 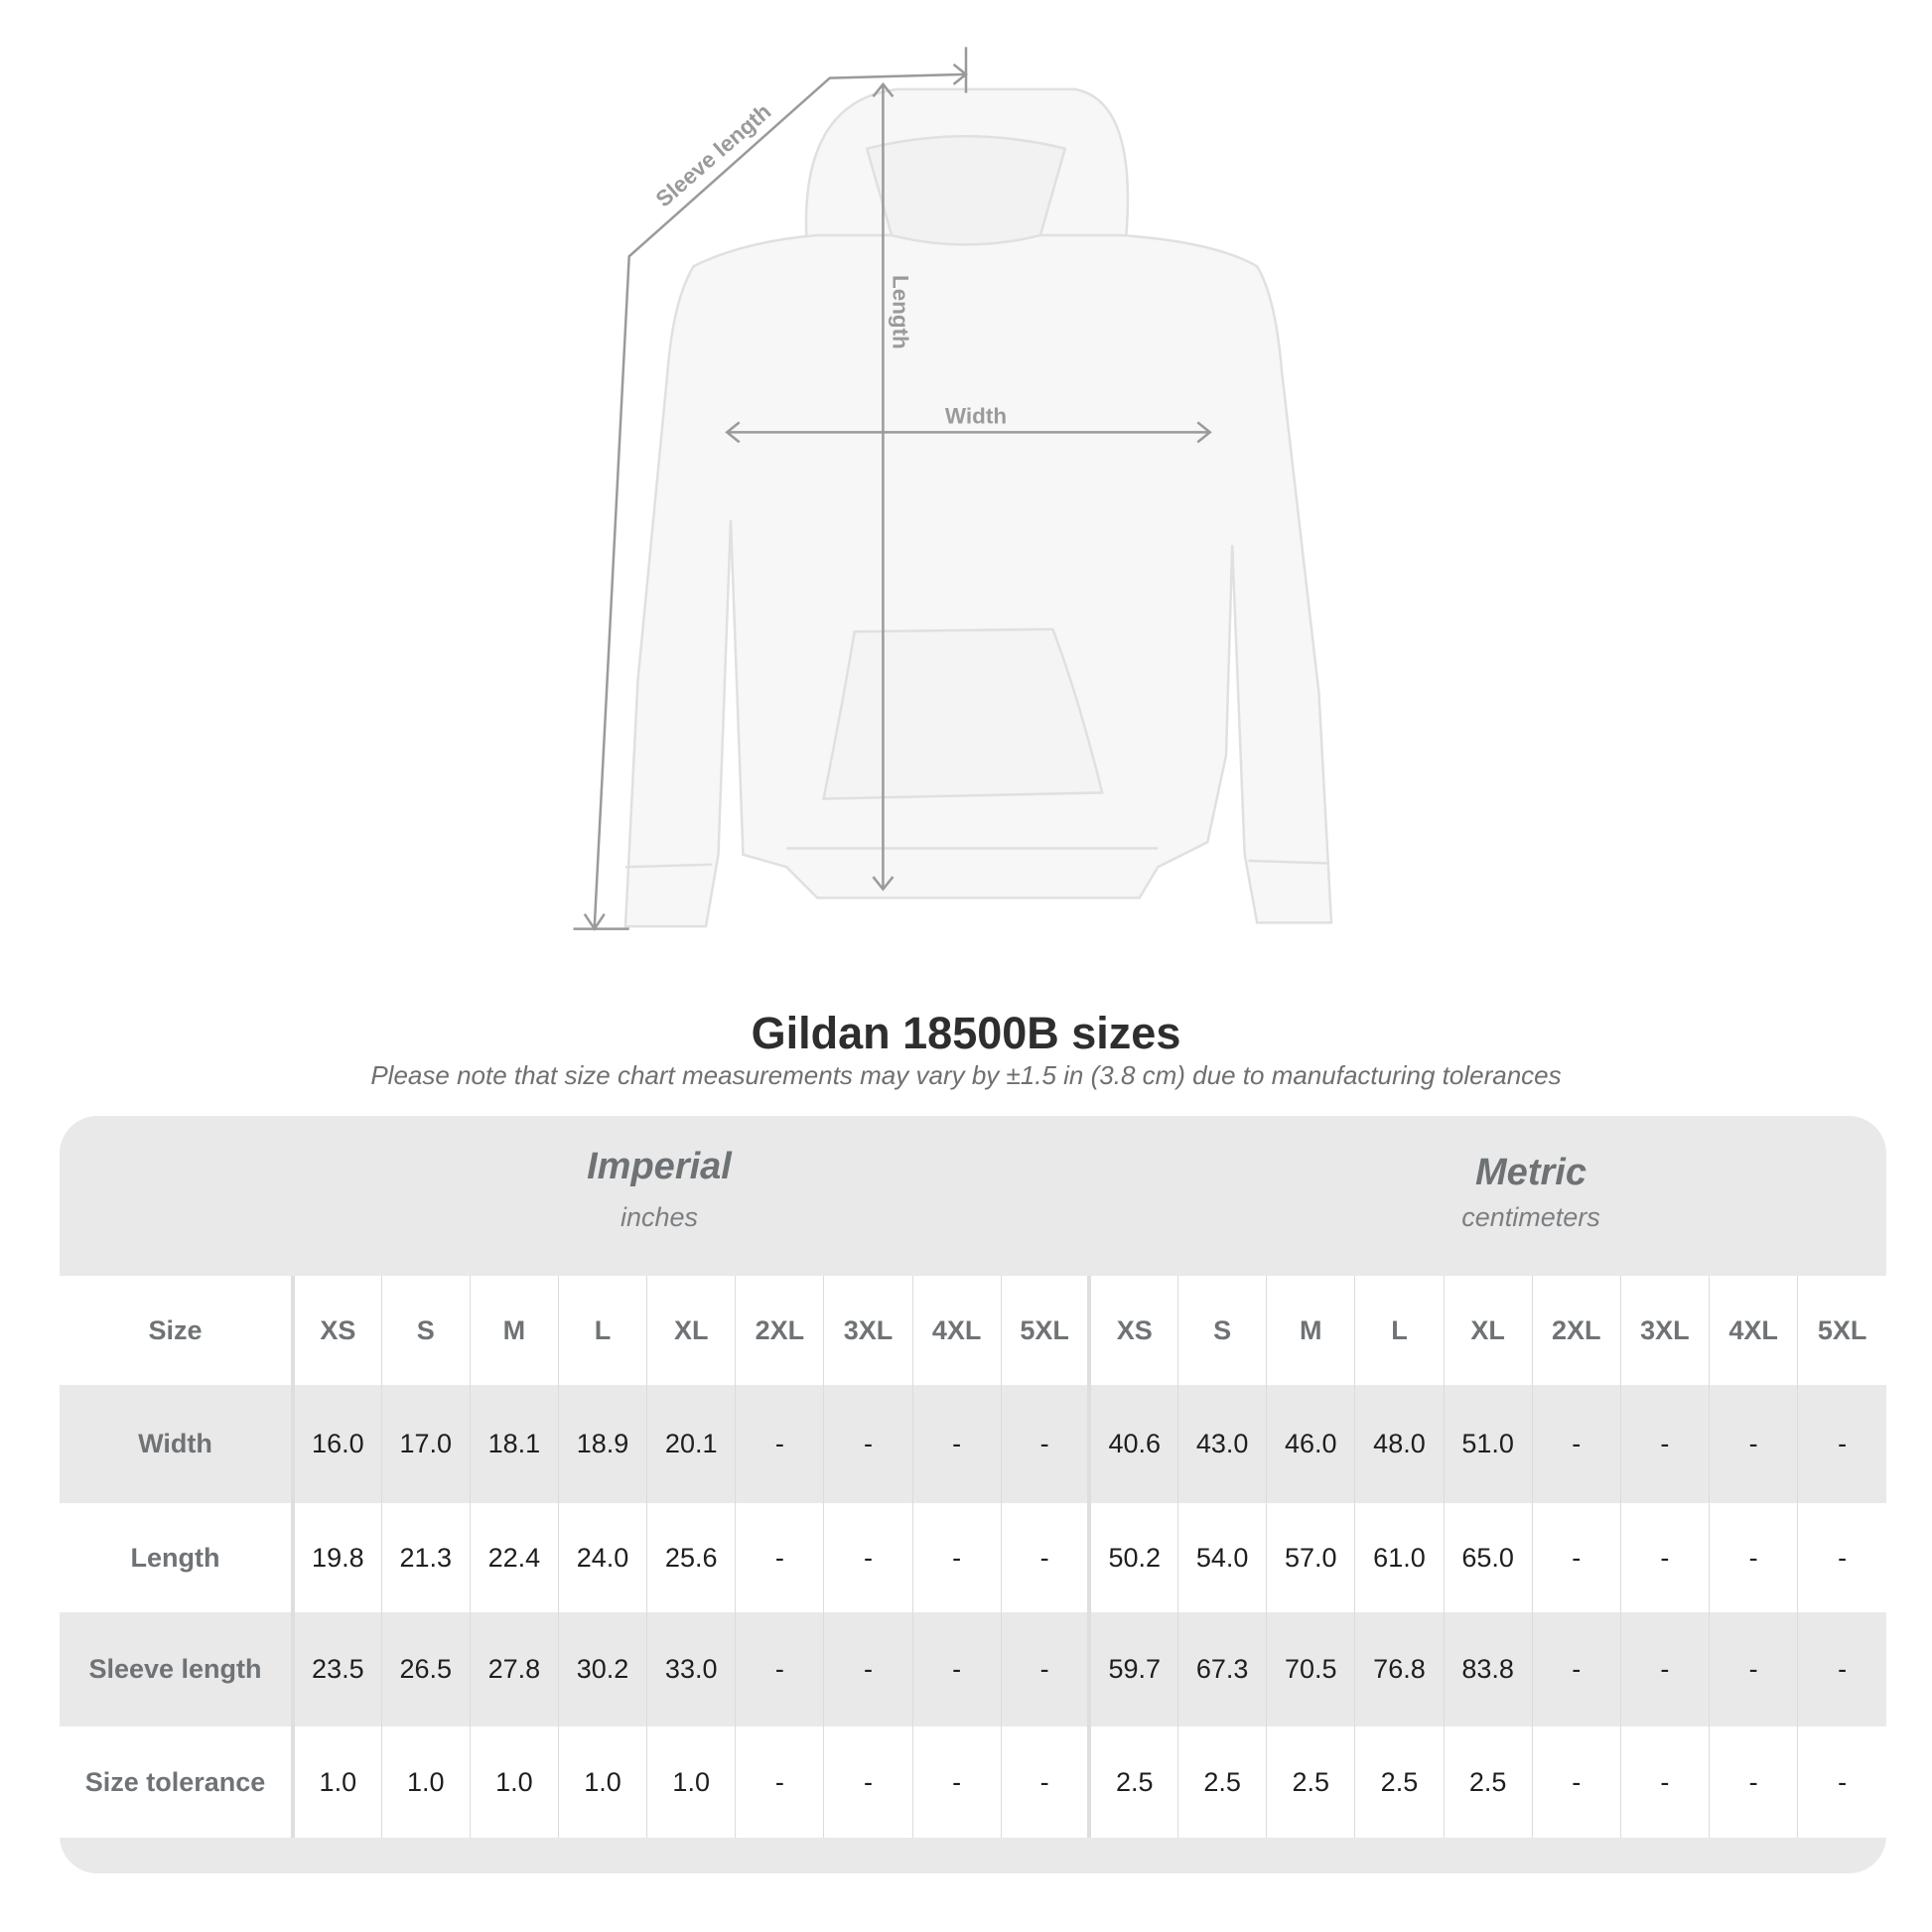 What do you see at coordinates (514, 1669) in the screenshot?
I see `imperial-value-cell: 27.8` at bounding box center [514, 1669].